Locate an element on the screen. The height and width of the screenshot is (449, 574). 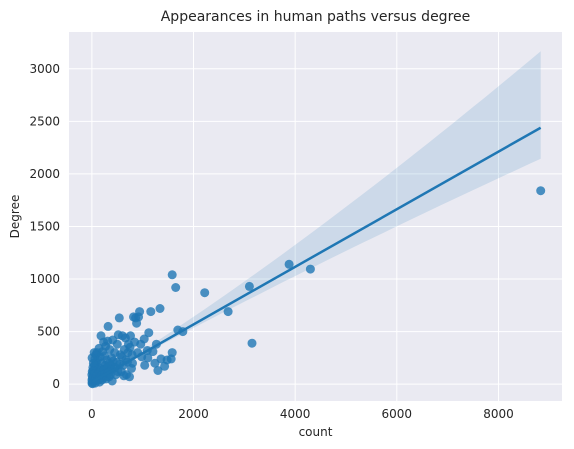
y-axis-label: Degree is located at coordinates (15, 217).